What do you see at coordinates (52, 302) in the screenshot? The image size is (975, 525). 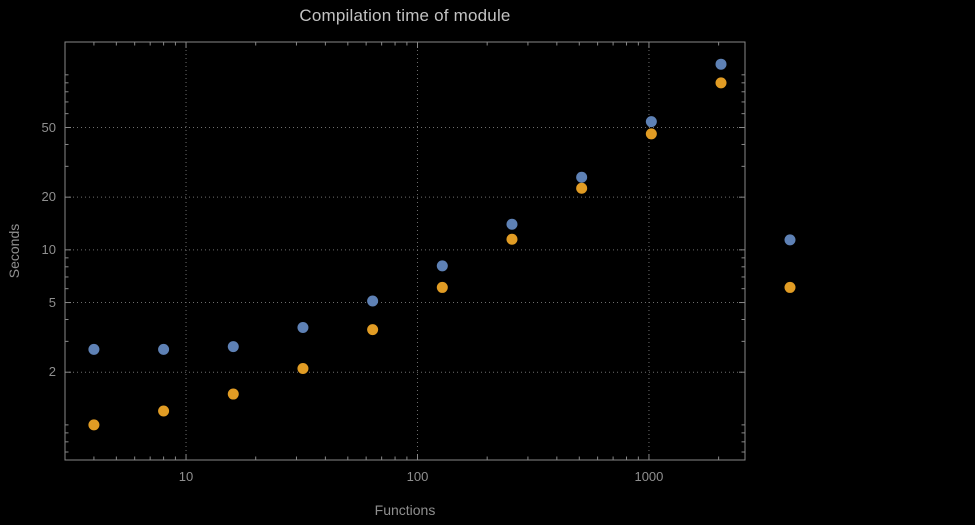 I see `y-tick-label-5: 5` at bounding box center [52, 302].